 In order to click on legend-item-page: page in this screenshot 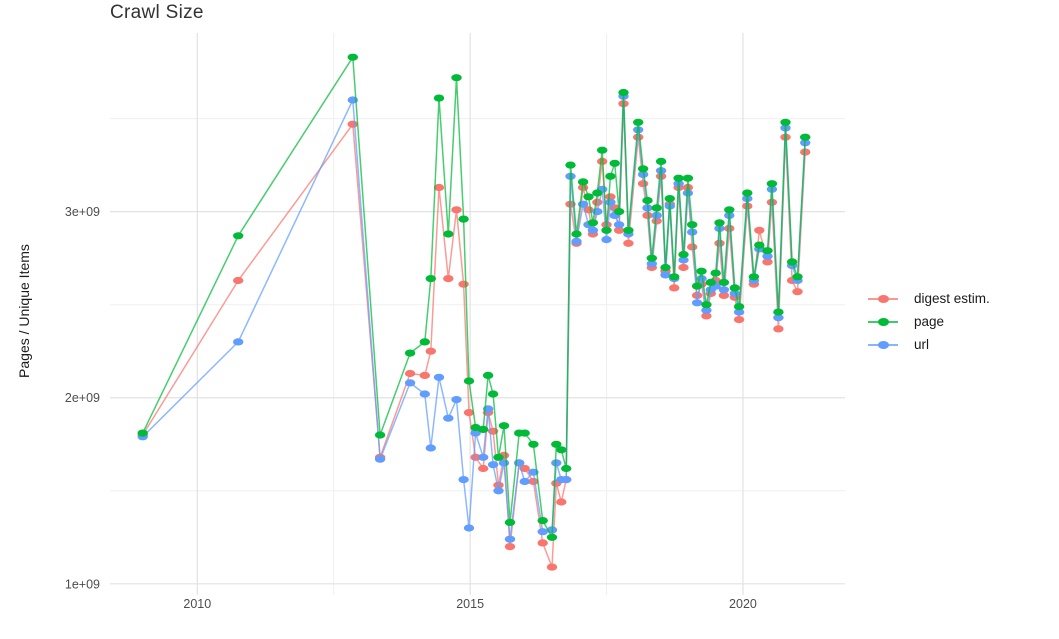, I will do `click(929, 321)`.